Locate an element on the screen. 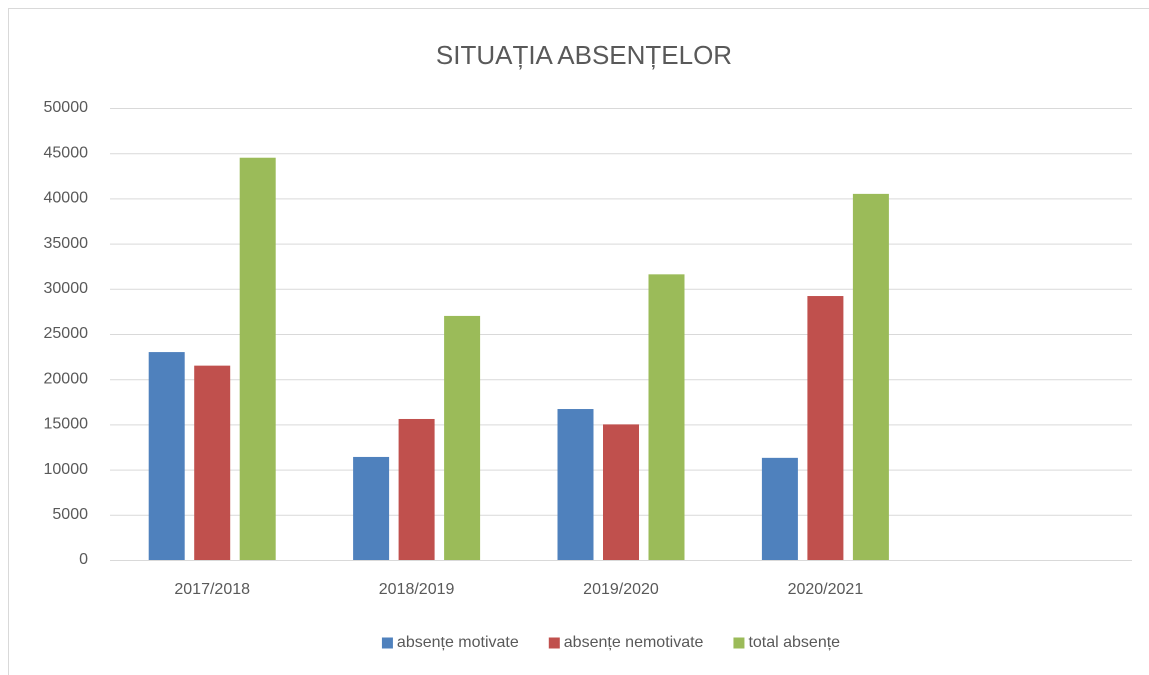  x-tick-label: 2018/2019 is located at coordinates (417, 589).